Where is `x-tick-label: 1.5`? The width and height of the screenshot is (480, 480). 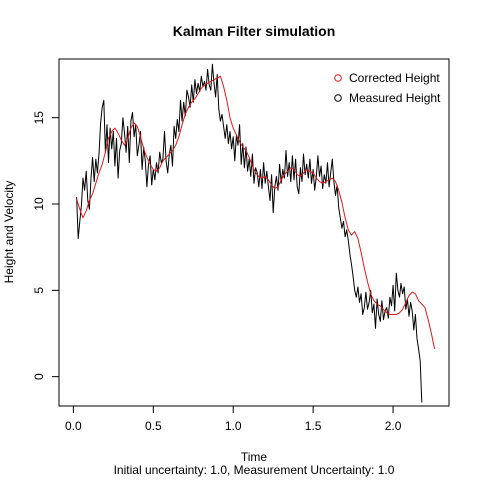
x-tick-label: 1.5 is located at coordinates (313, 426).